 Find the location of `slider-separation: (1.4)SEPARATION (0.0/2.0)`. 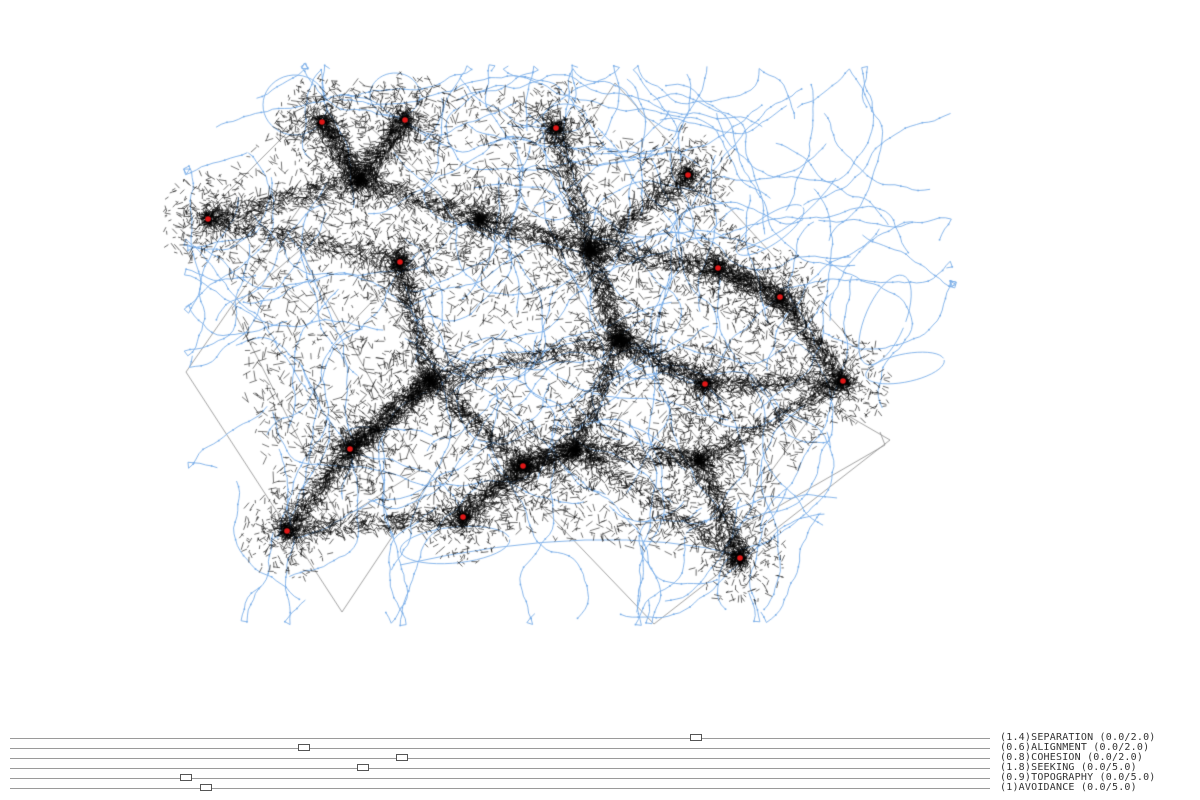

slider-separation: (1.4)SEPARATION (0.0/2.0) is located at coordinates (600, 737).